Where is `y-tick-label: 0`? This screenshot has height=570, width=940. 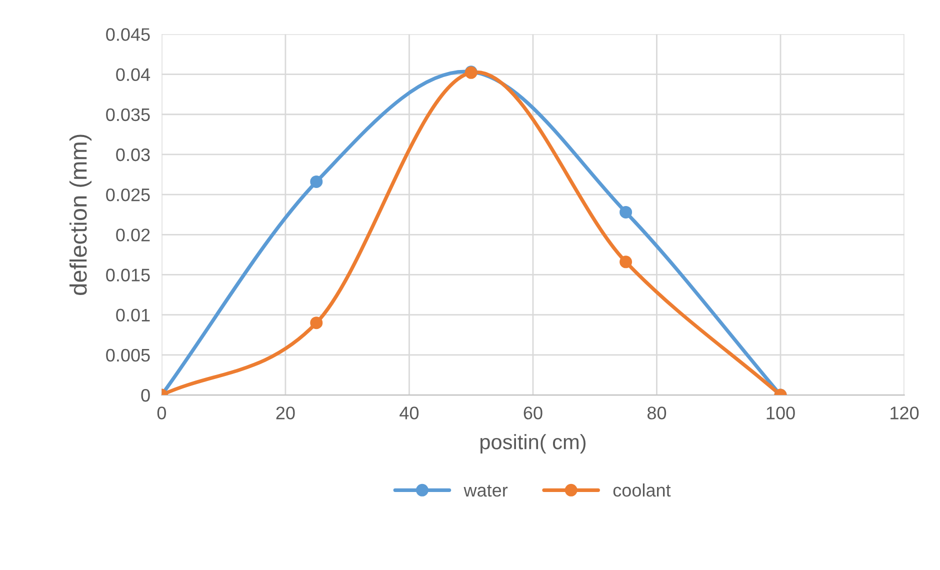 y-tick-label: 0 is located at coordinates (145, 395).